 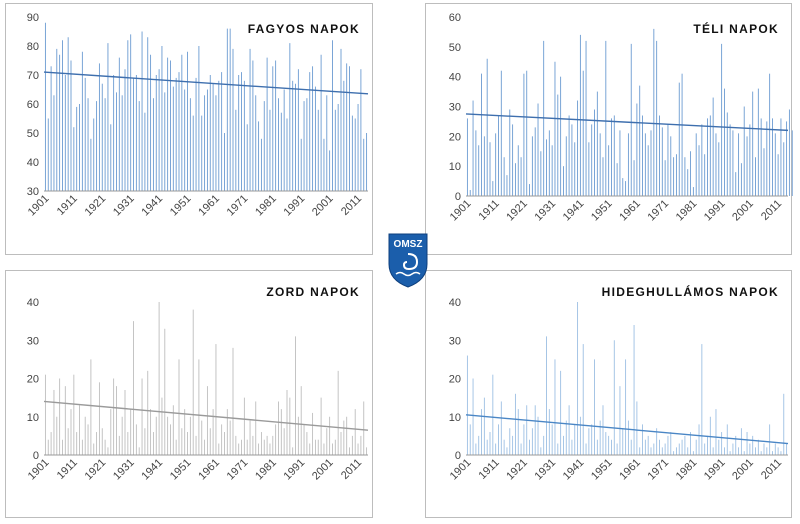 What do you see at coordinates (303, 29) in the screenshot?
I see `chart-title: FAGYOS NAPOK` at bounding box center [303, 29].